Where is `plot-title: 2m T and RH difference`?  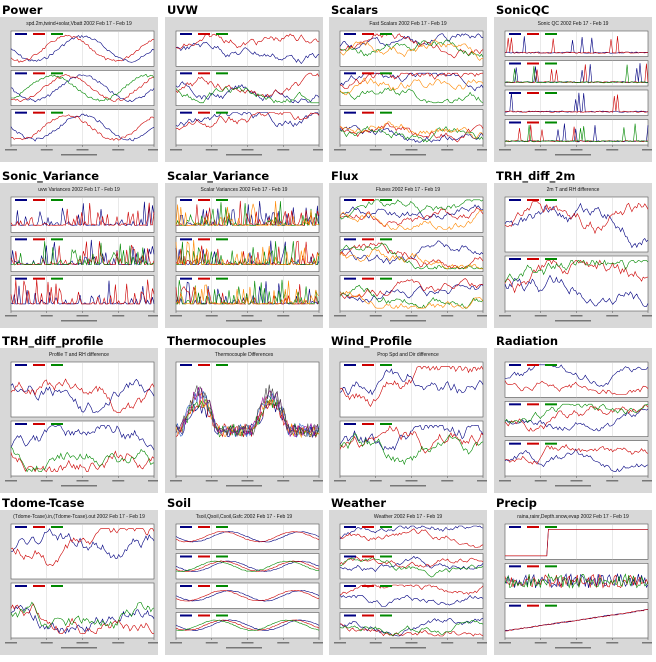
plot-title: 2m T and RH difference is located at coordinates (573, 190).